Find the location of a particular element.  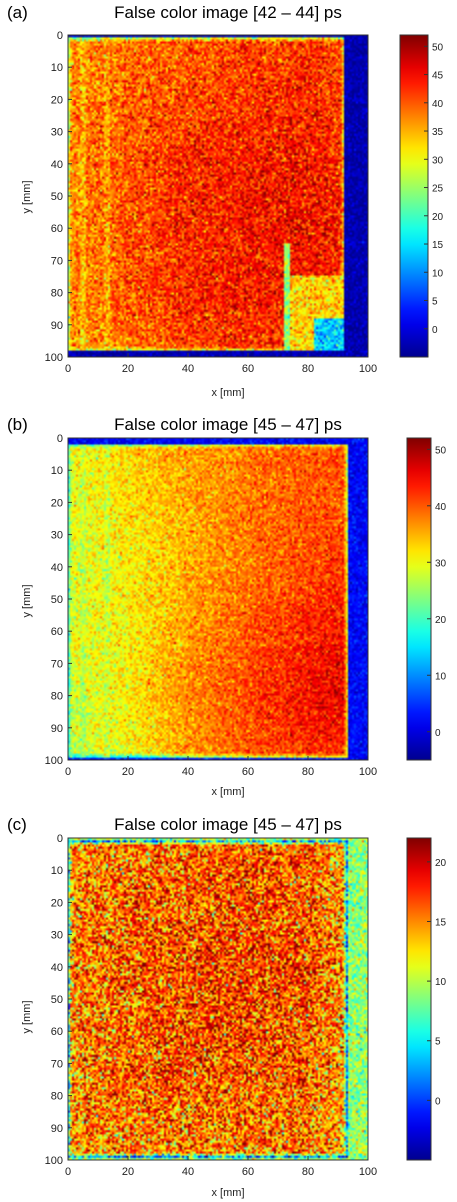

panel-label-a: (a) is located at coordinates (17, 12).